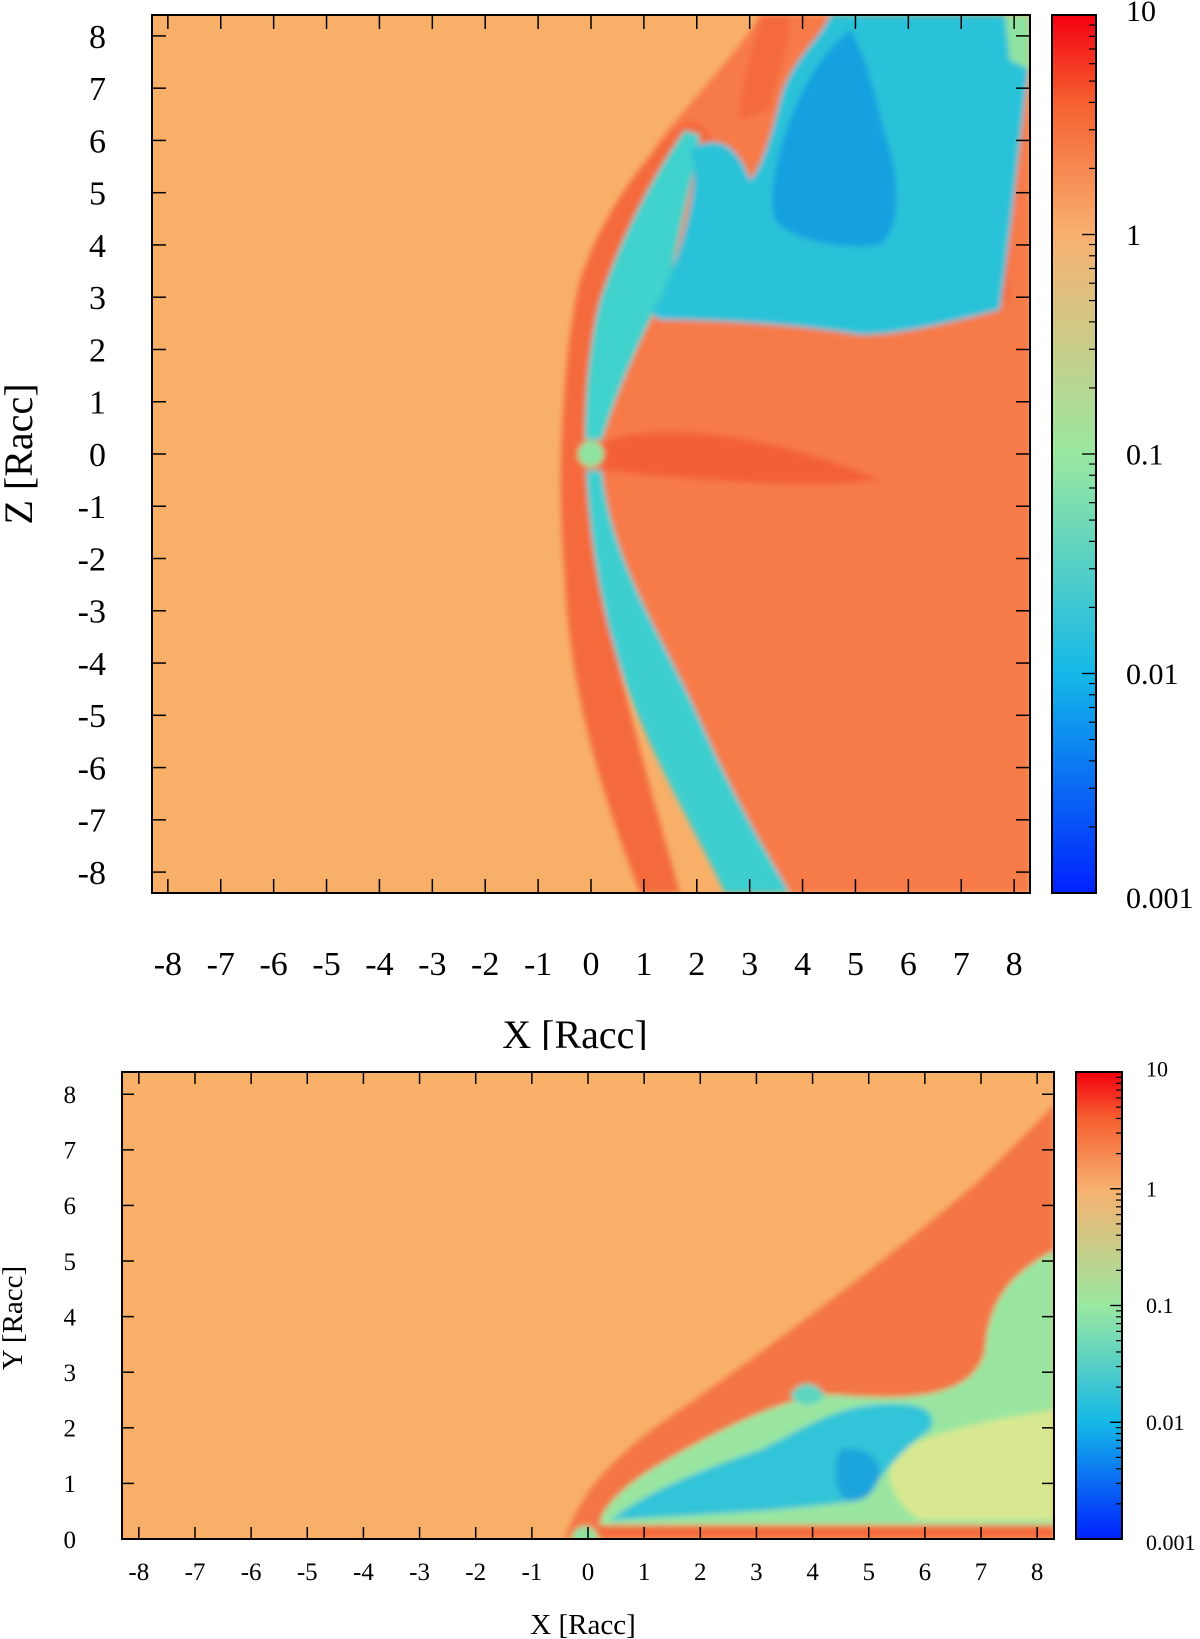  What do you see at coordinates (92, 821) in the screenshot?
I see `y-tick-label: -7` at bounding box center [92, 821].